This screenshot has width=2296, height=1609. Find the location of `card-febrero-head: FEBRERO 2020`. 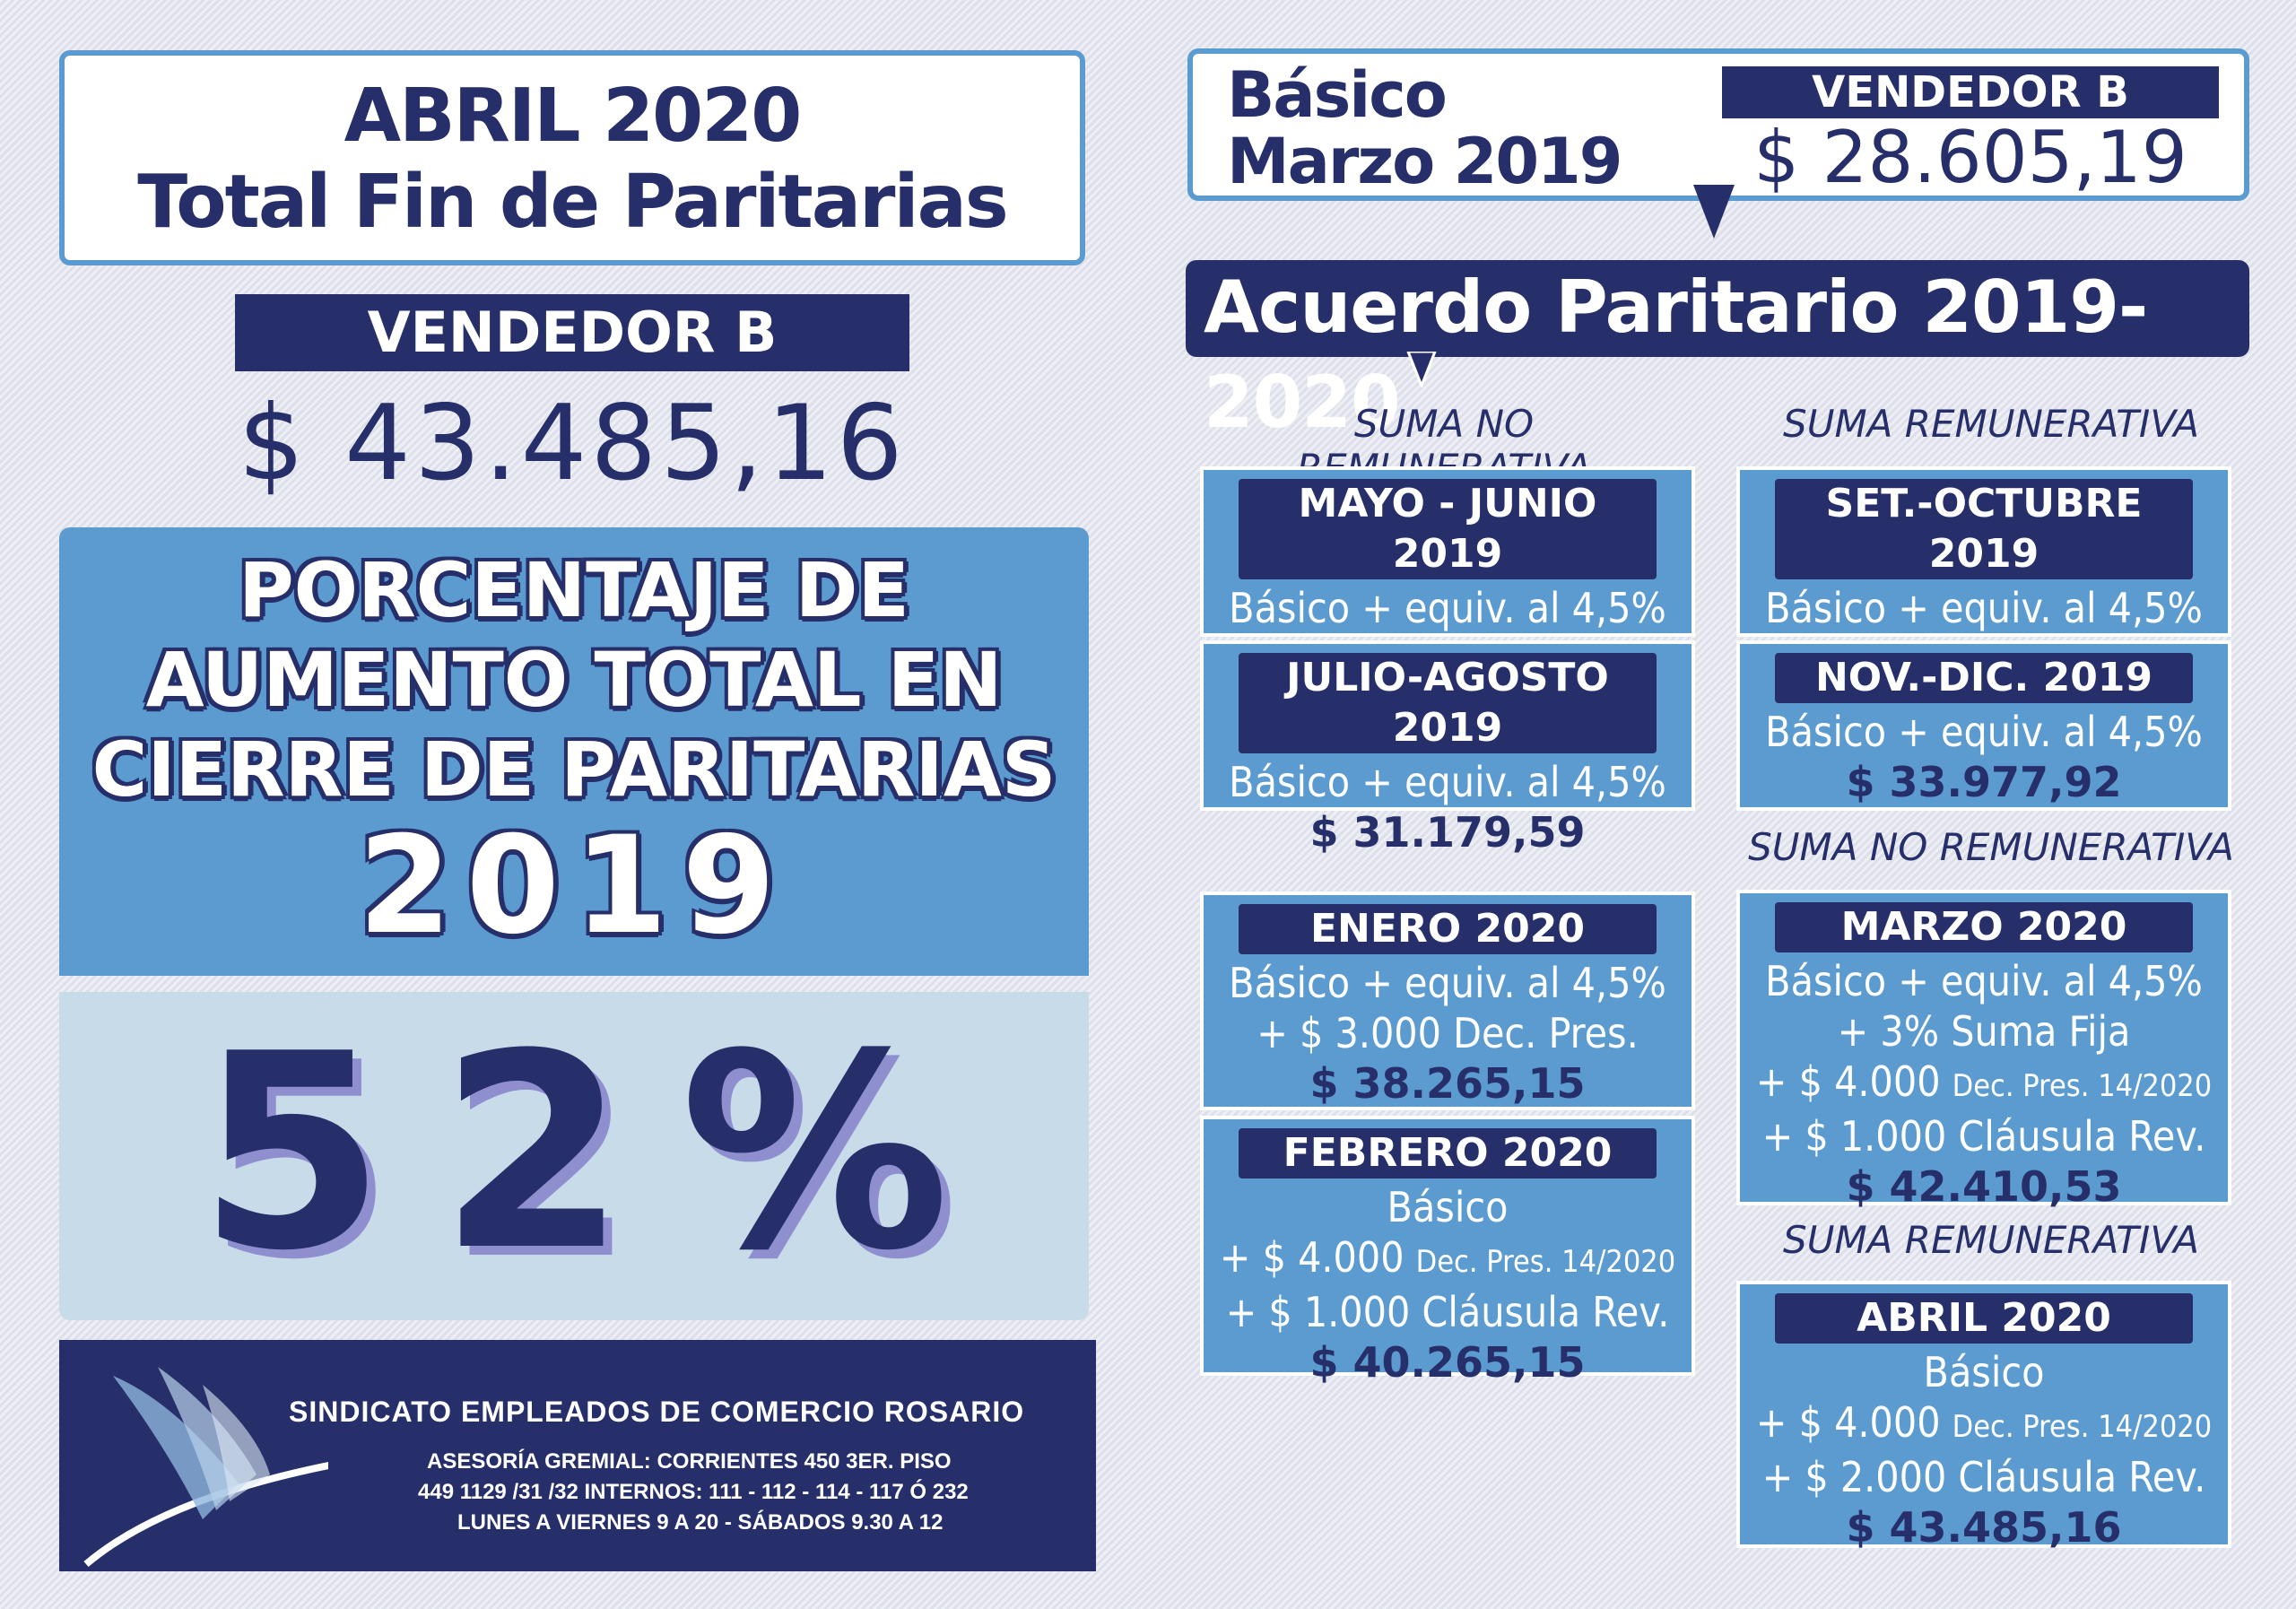

card-febrero-head: FEBRERO 2020 is located at coordinates (1448, 1153).